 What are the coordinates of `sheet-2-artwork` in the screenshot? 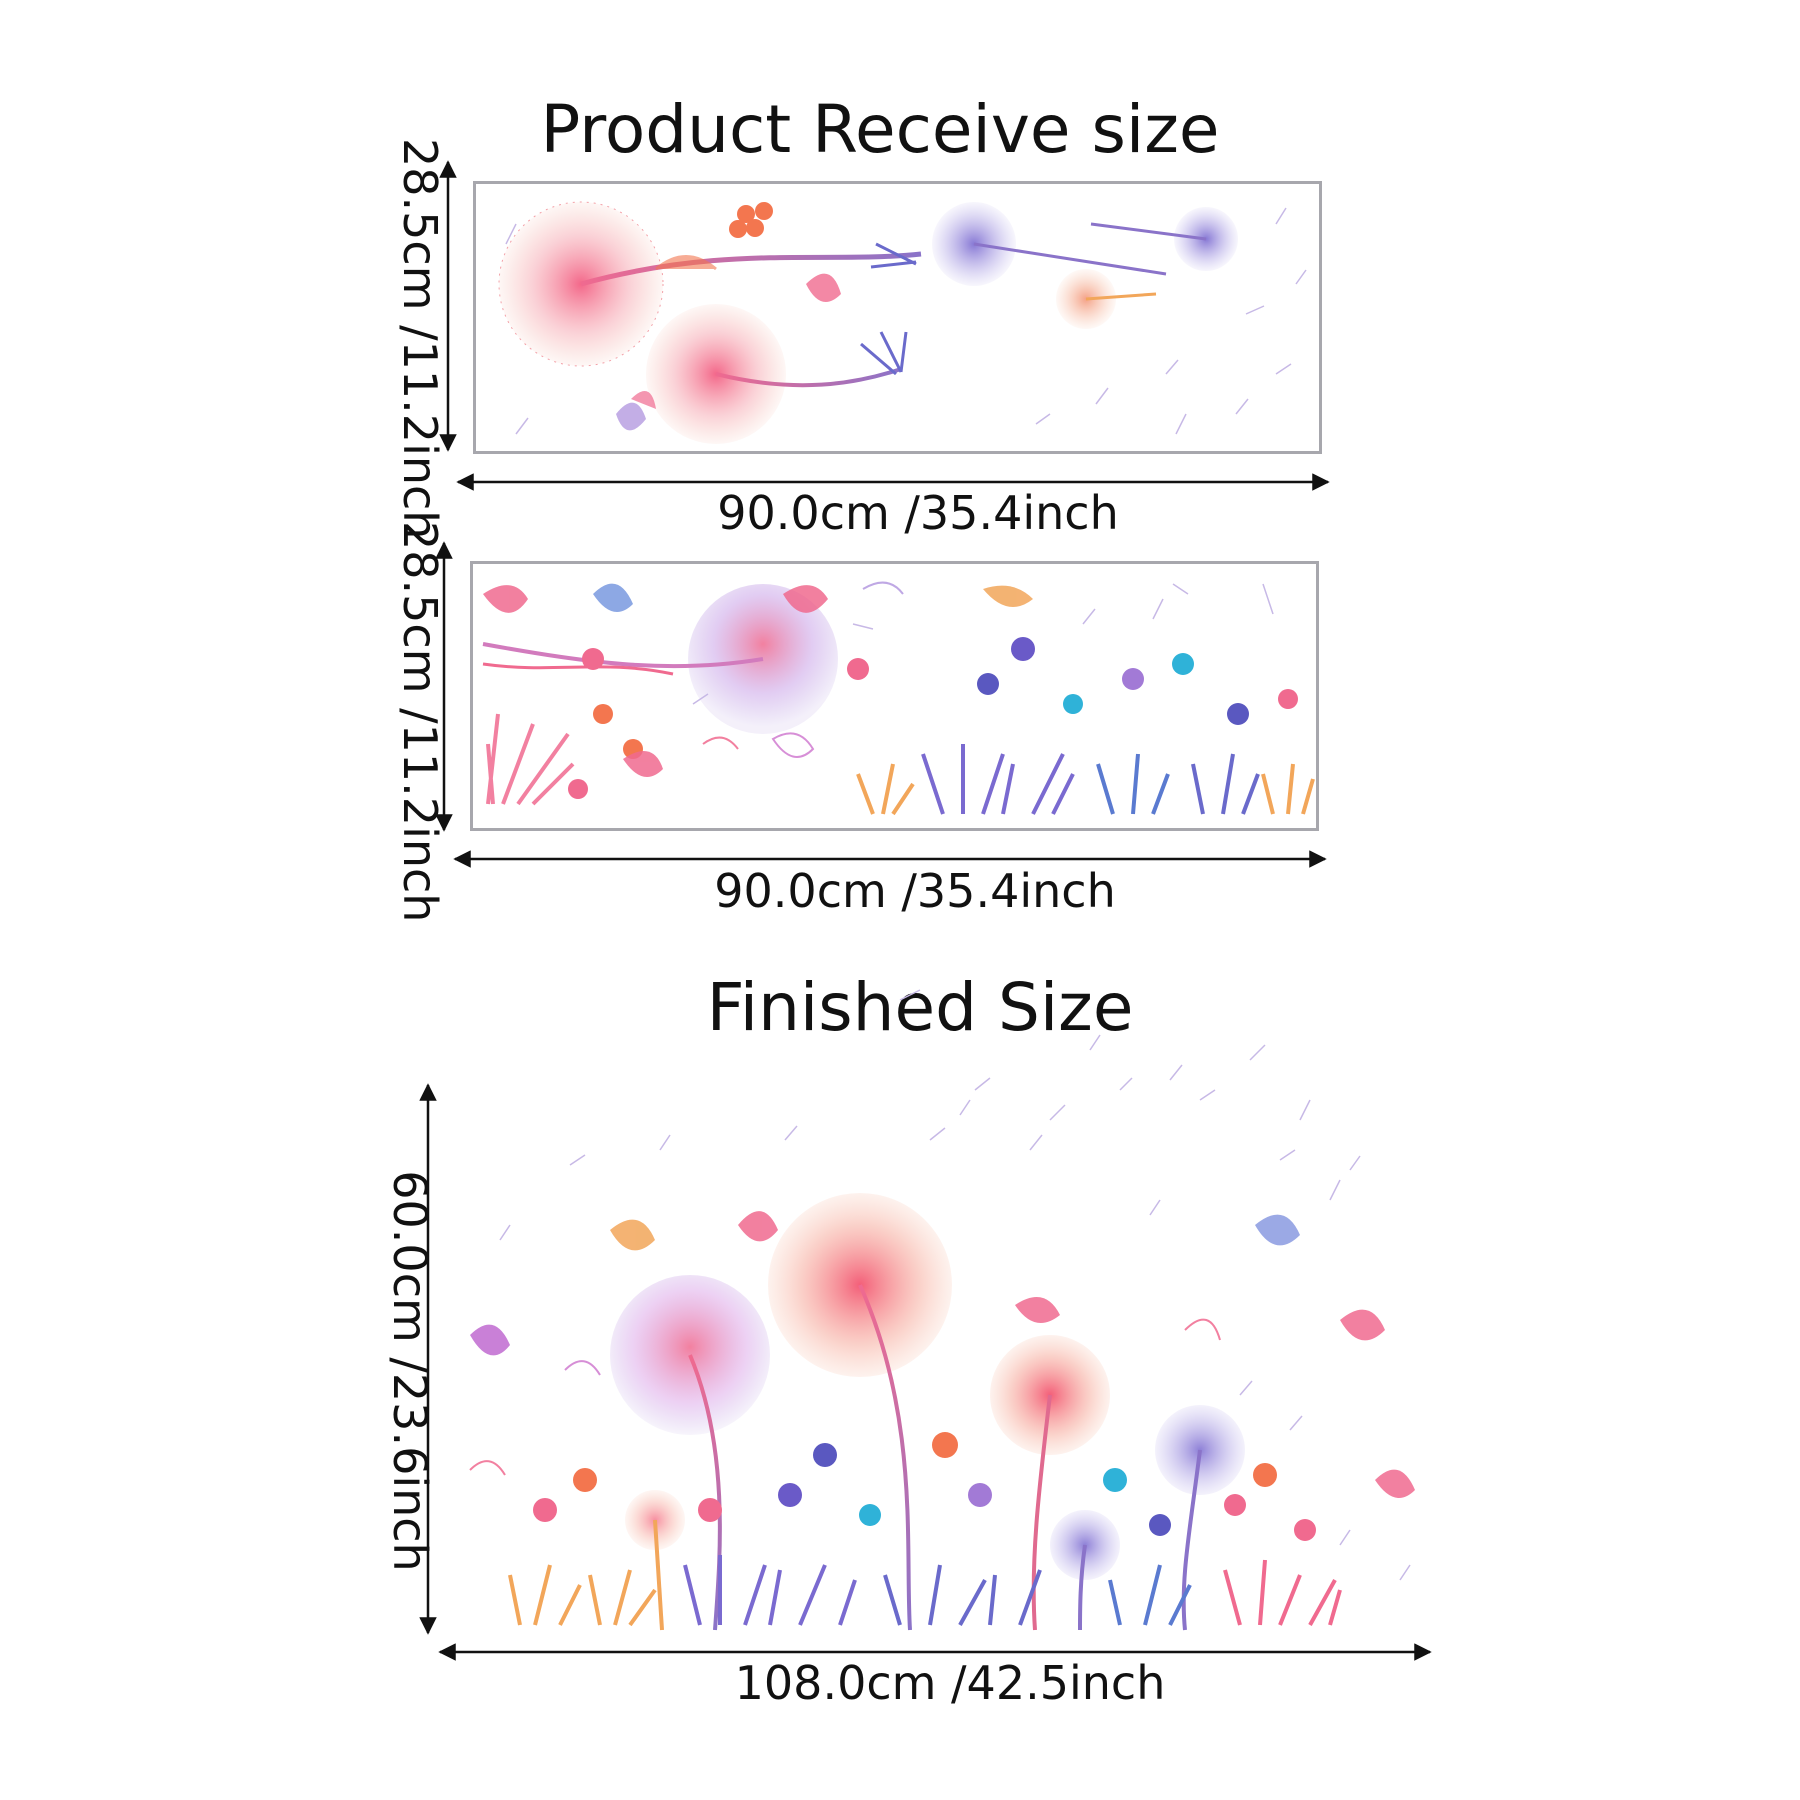 It's located at (898, 698).